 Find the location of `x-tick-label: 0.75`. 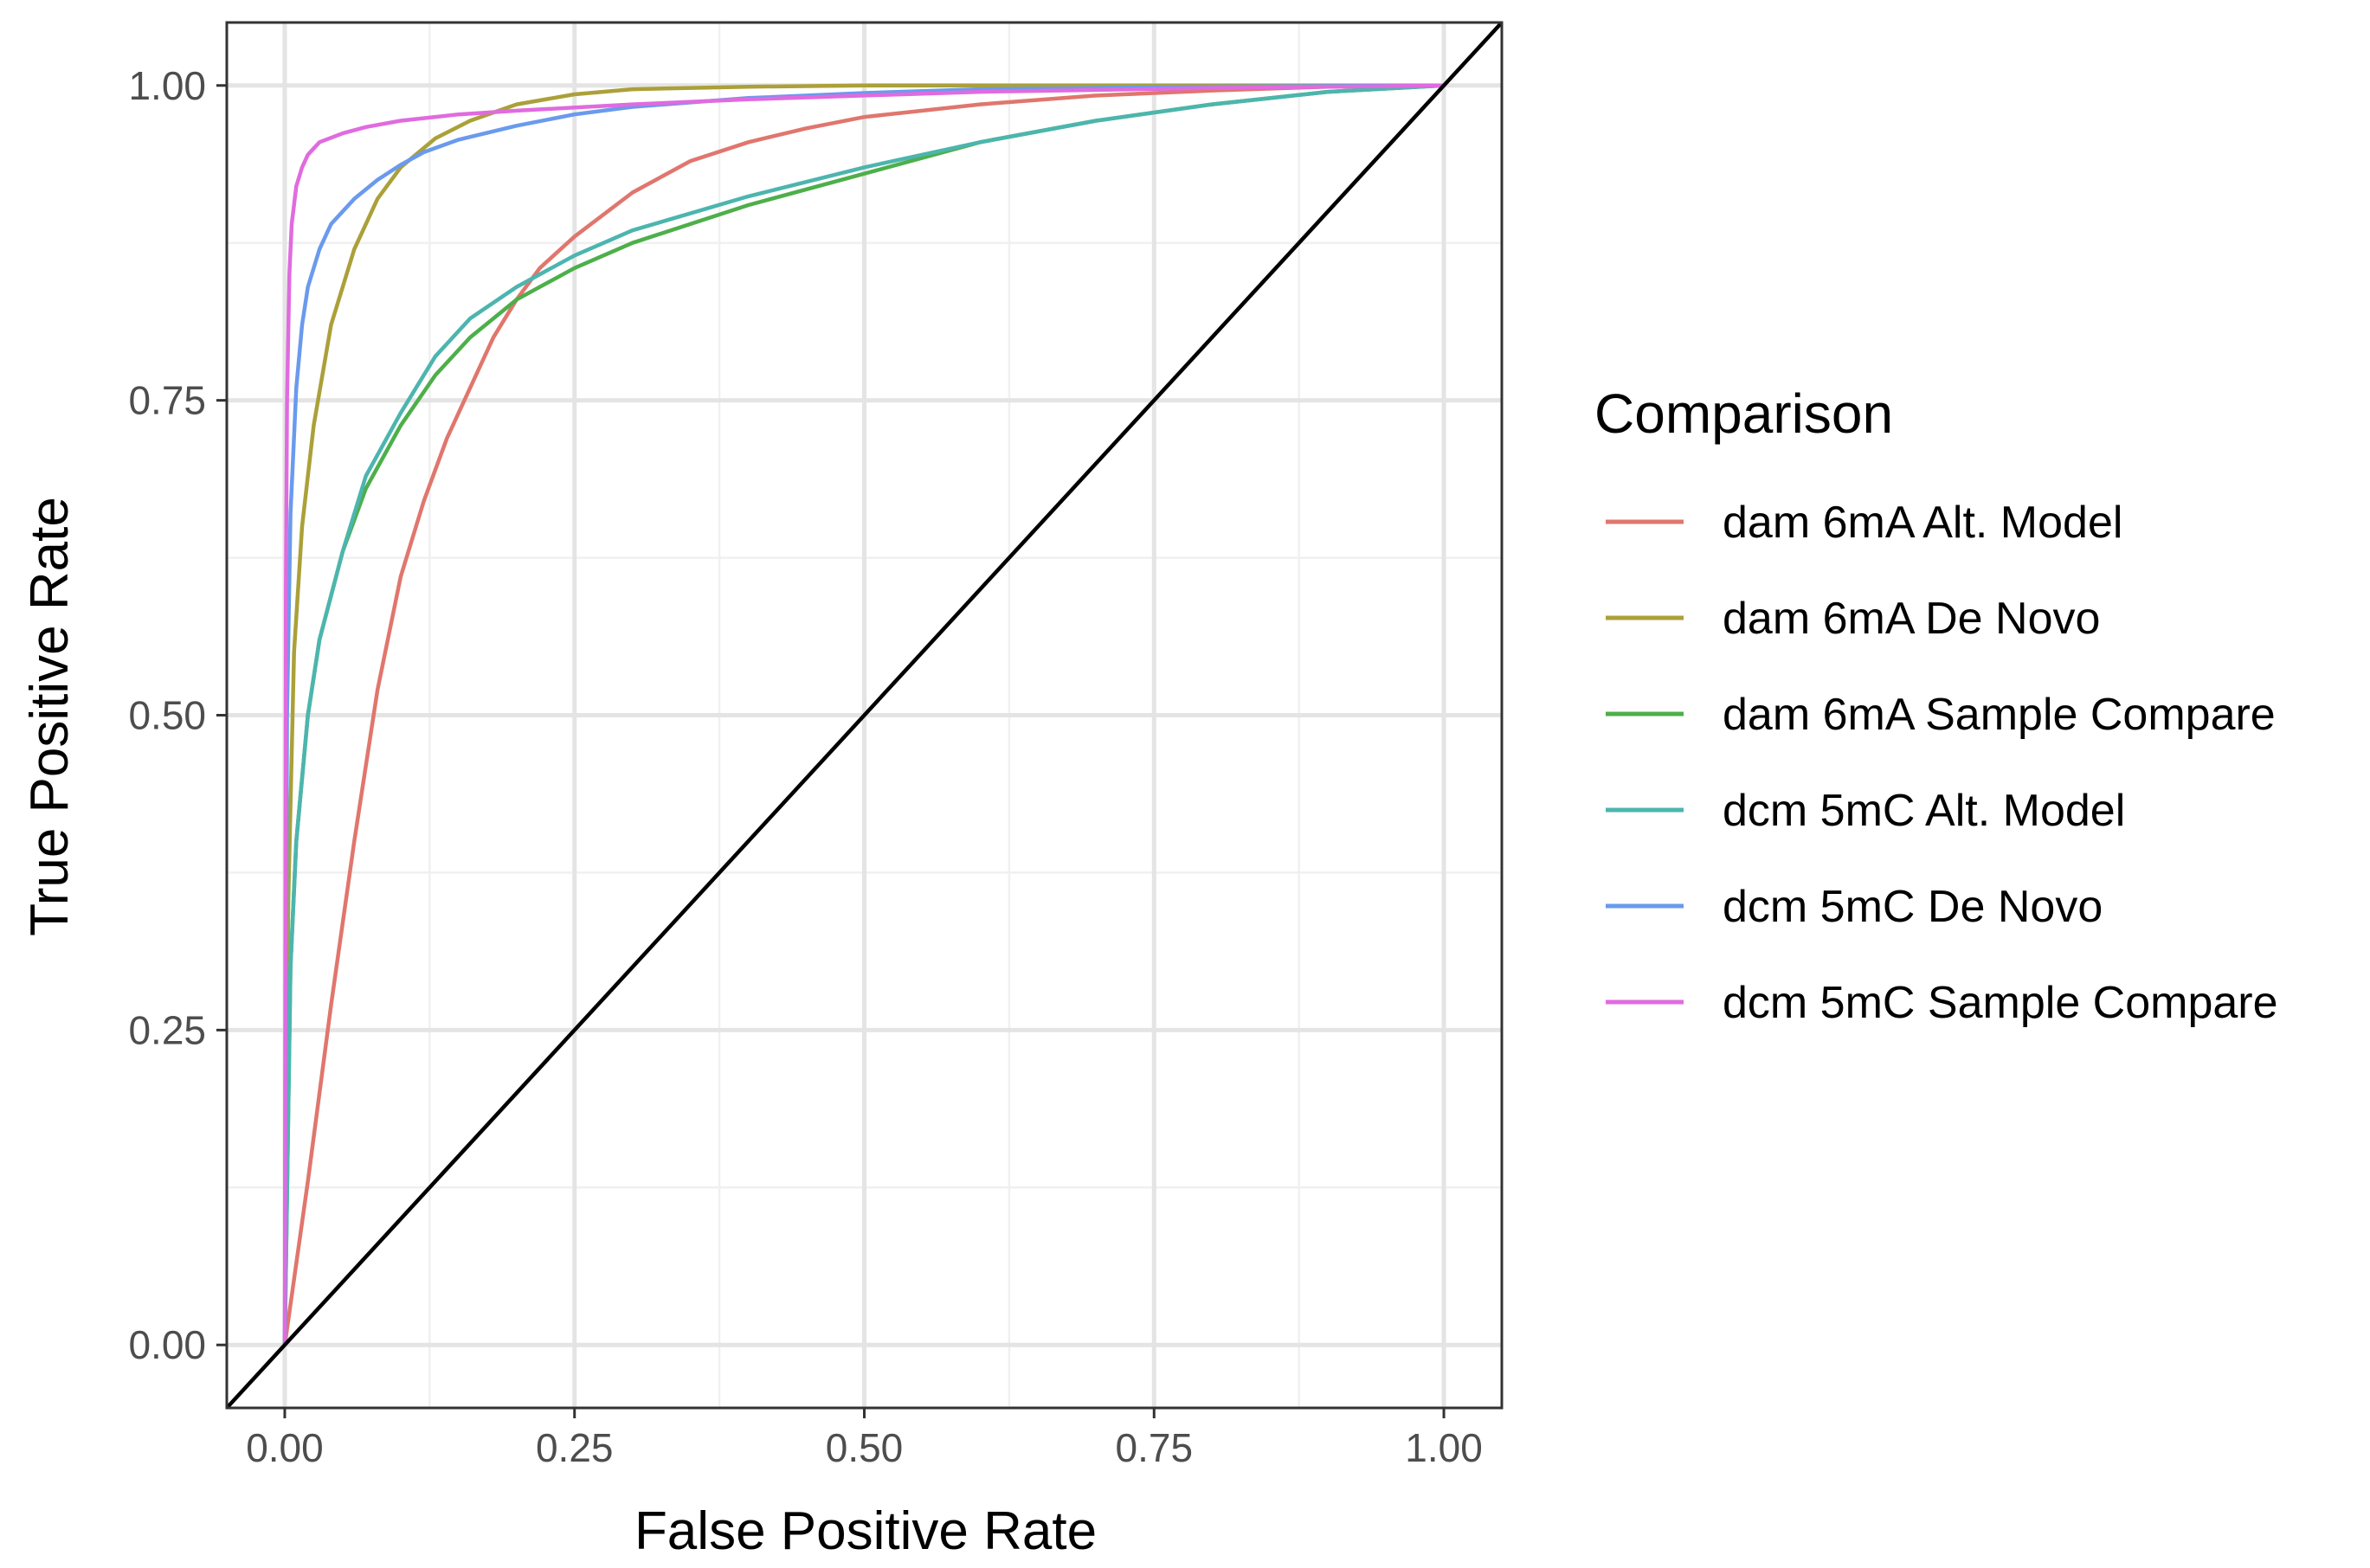

x-tick-label: 0.75 is located at coordinates (1155, 1447).